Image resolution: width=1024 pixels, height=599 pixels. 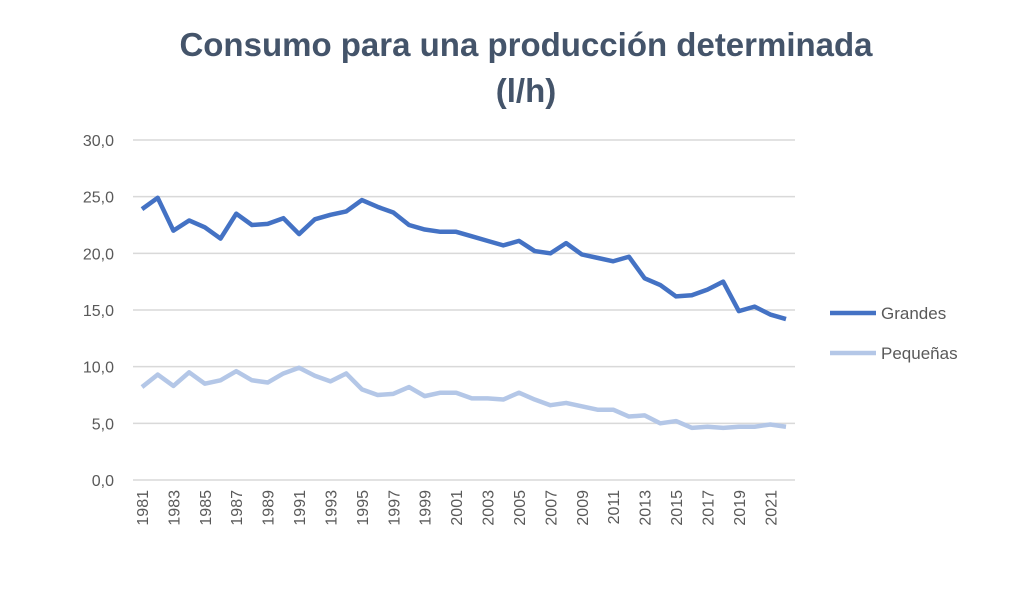 What do you see at coordinates (300, 508) in the screenshot?
I see `x-tick-label: 1991` at bounding box center [300, 508].